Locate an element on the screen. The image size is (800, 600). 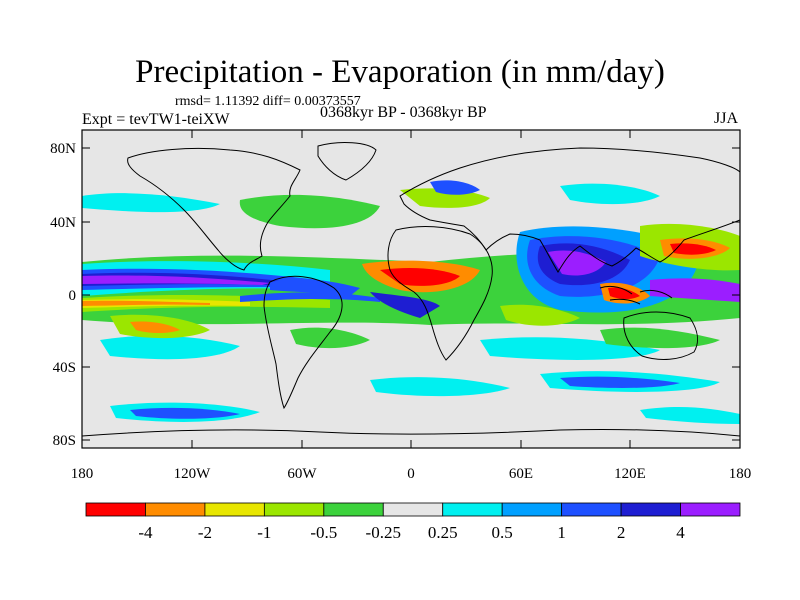
lon-label: 120E is located at coordinates (630, 474).